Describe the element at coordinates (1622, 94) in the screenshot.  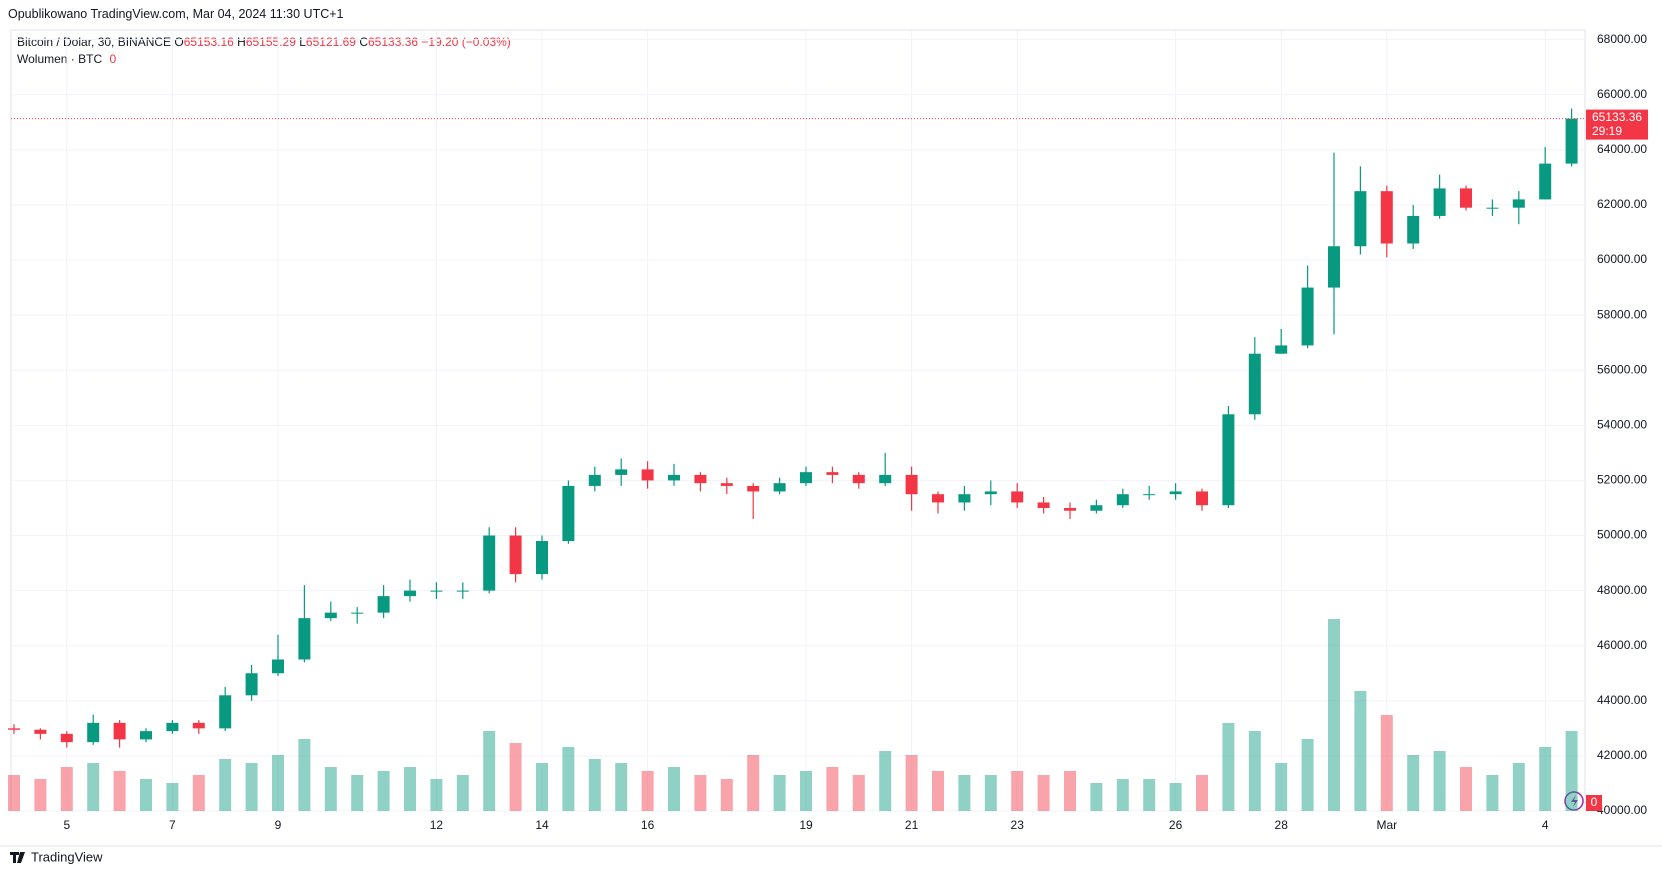
I see `y-tick-label: 66000.00` at that location.